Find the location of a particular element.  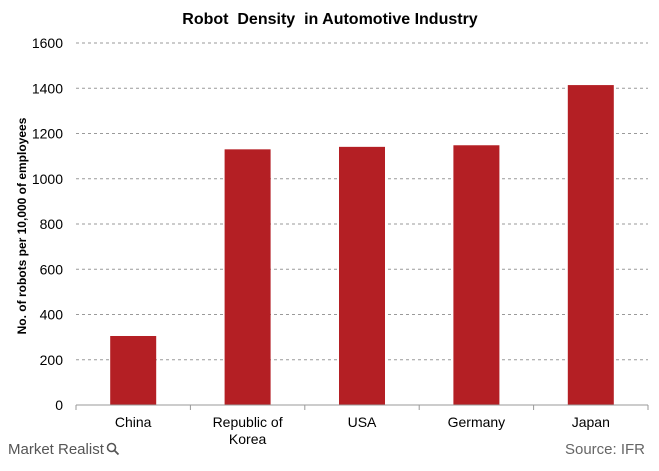

y-tick-label: 800 is located at coordinates (52, 224).